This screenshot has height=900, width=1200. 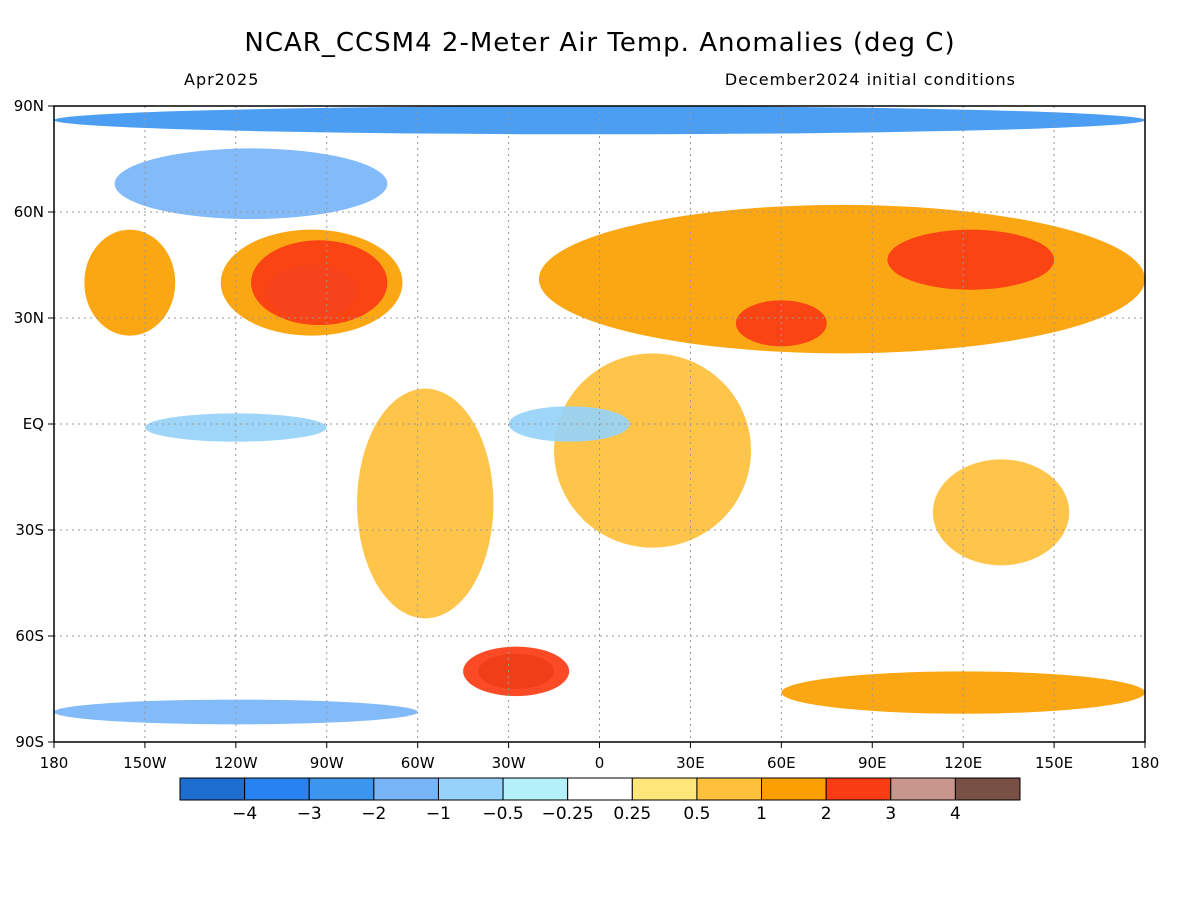 What do you see at coordinates (632, 814) in the screenshot?
I see `colorbar-label: 0.25` at bounding box center [632, 814].